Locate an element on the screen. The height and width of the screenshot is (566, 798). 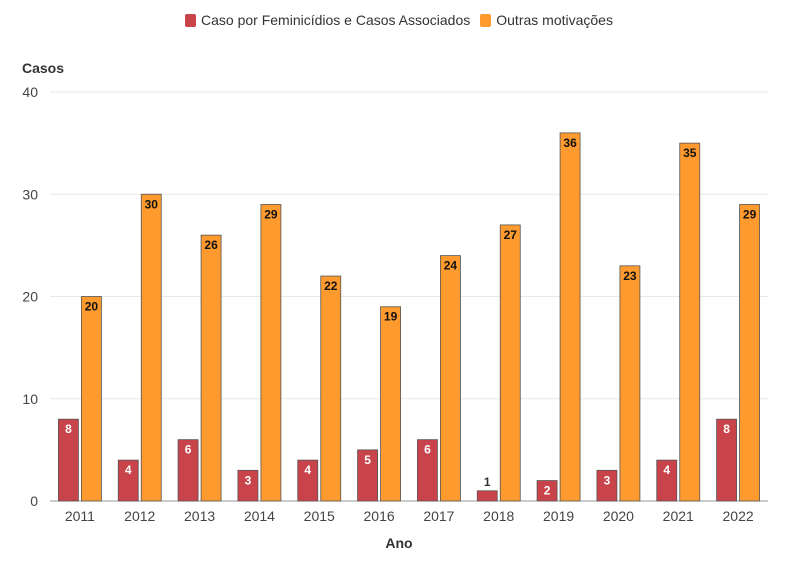
data-label-feminicidios: 2 is located at coordinates (547, 491).